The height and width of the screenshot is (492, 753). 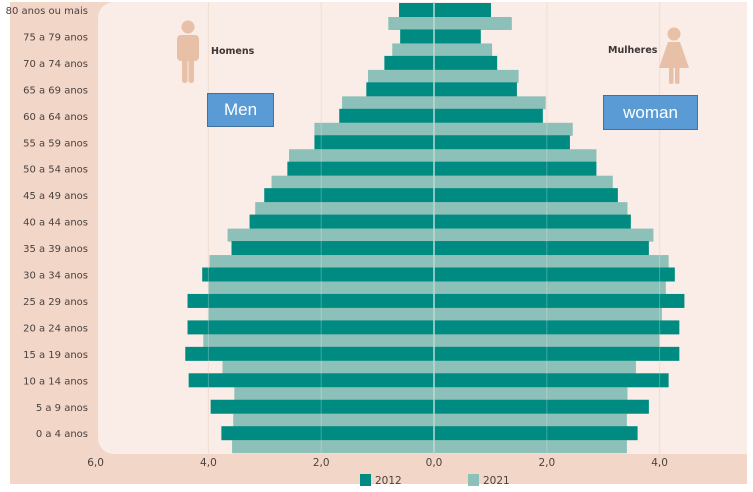 What do you see at coordinates (55, 249) in the screenshot?
I see `age-group-label: 35 a 39 anos` at bounding box center [55, 249].